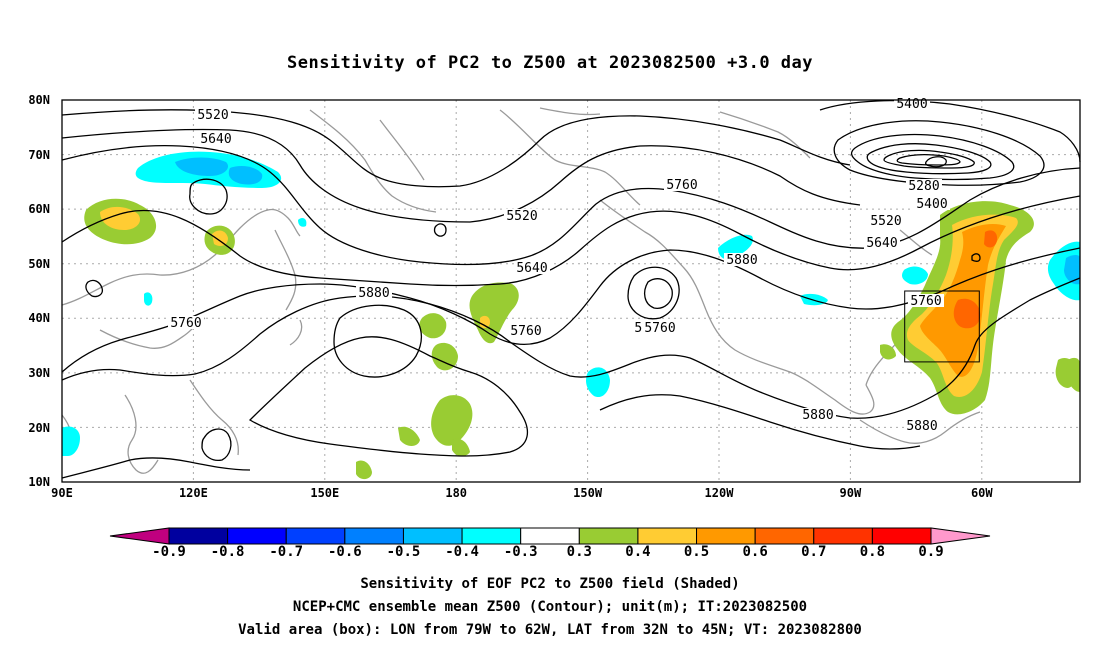  What do you see at coordinates (324, 493) in the screenshot?
I see `lon-tick: 150E` at bounding box center [324, 493].